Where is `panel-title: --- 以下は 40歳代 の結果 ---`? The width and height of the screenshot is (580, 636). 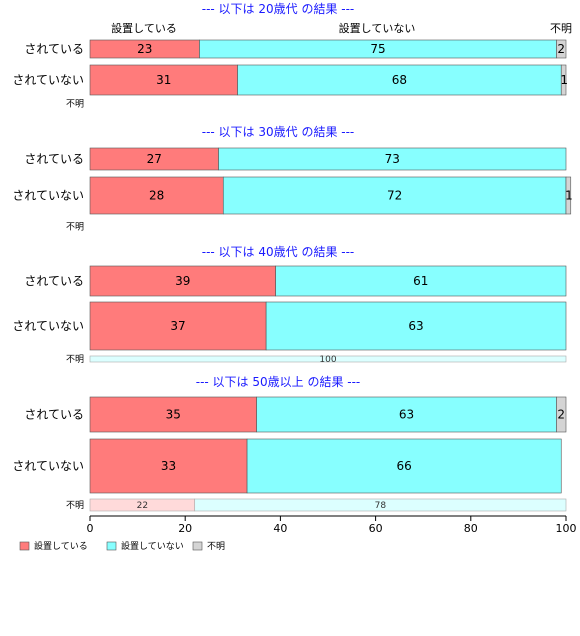 panel-title: --- 以下は 40歳代 の結果 --- is located at coordinates (278, 252).